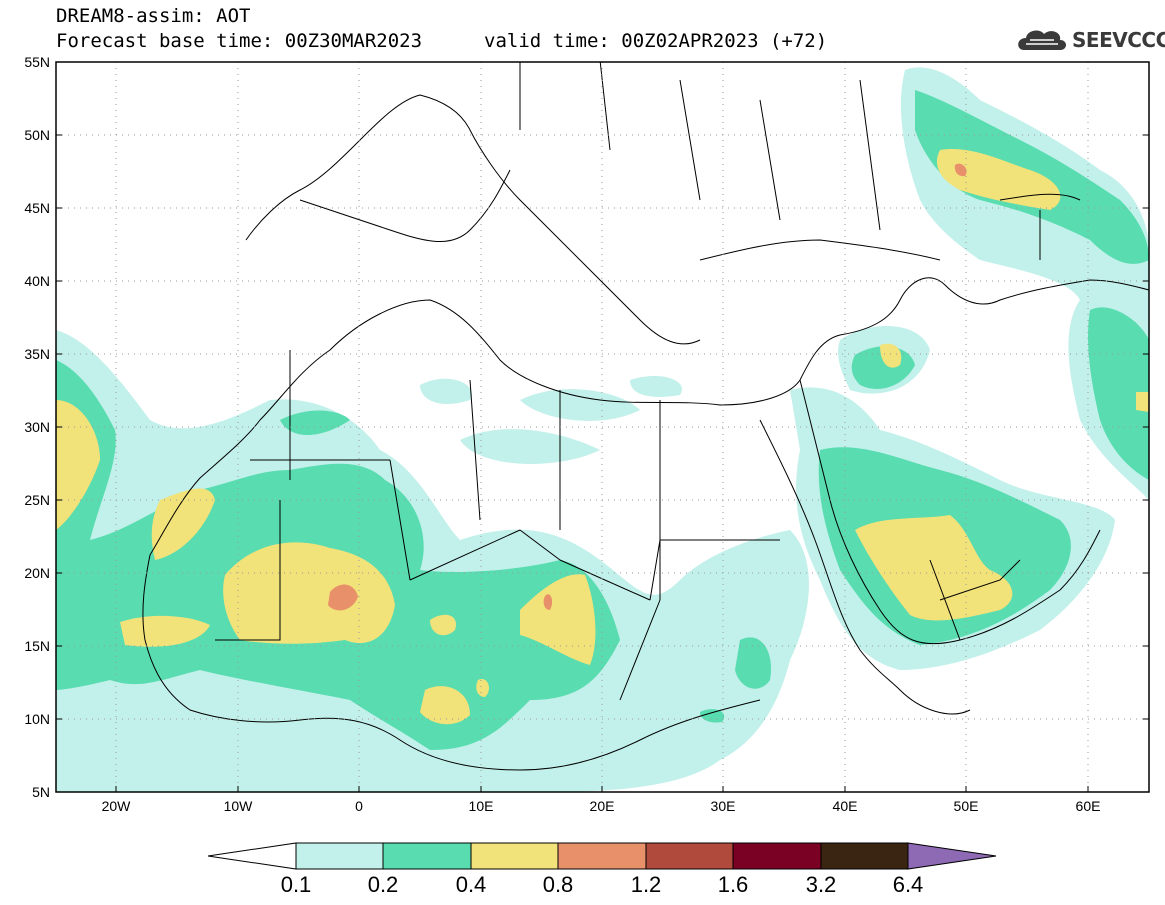 This screenshot has height=905, width=1165. I want to click on colorbar-label: 0.2, so click(383, 884).